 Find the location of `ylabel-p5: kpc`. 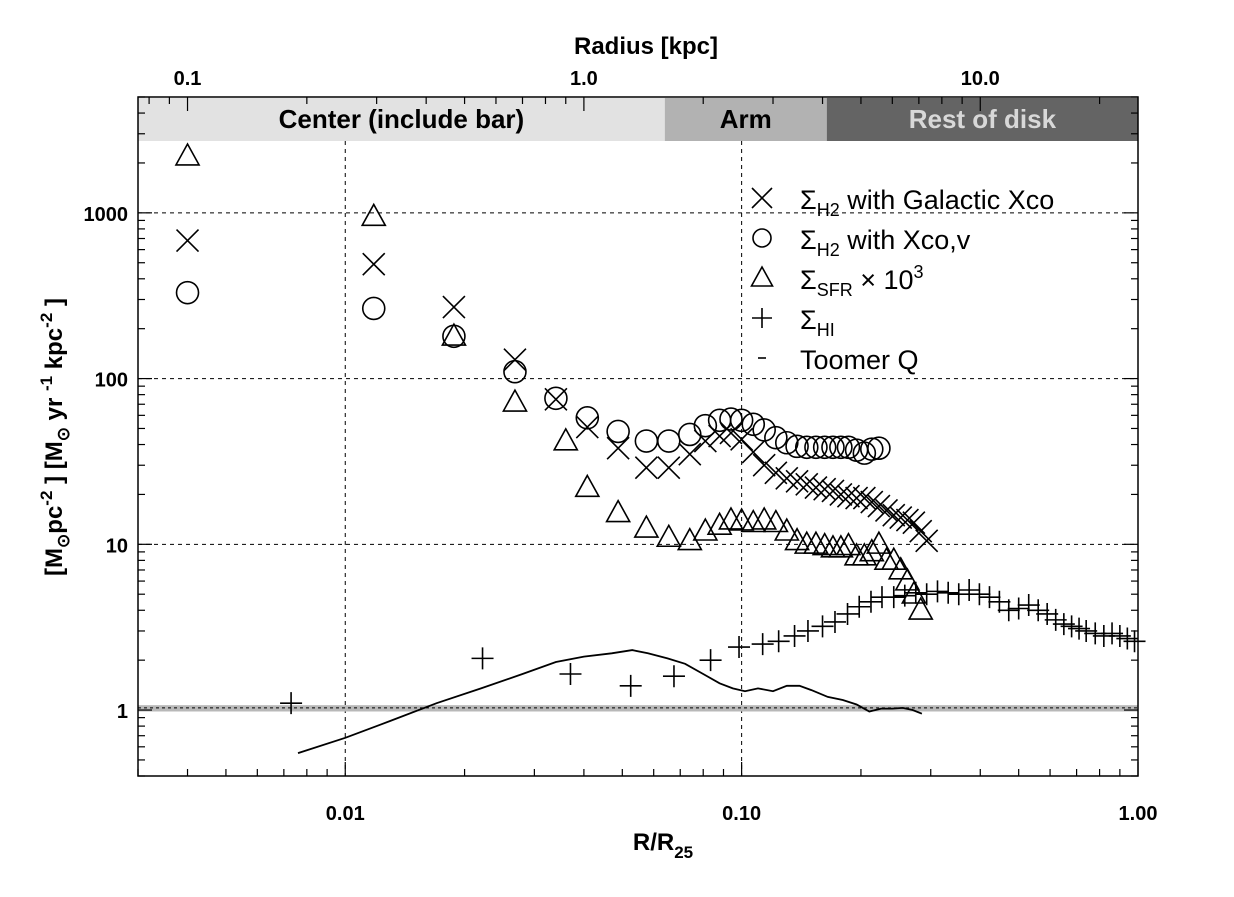

ylabel-p5: kpc is located at coordinates (54, 352).